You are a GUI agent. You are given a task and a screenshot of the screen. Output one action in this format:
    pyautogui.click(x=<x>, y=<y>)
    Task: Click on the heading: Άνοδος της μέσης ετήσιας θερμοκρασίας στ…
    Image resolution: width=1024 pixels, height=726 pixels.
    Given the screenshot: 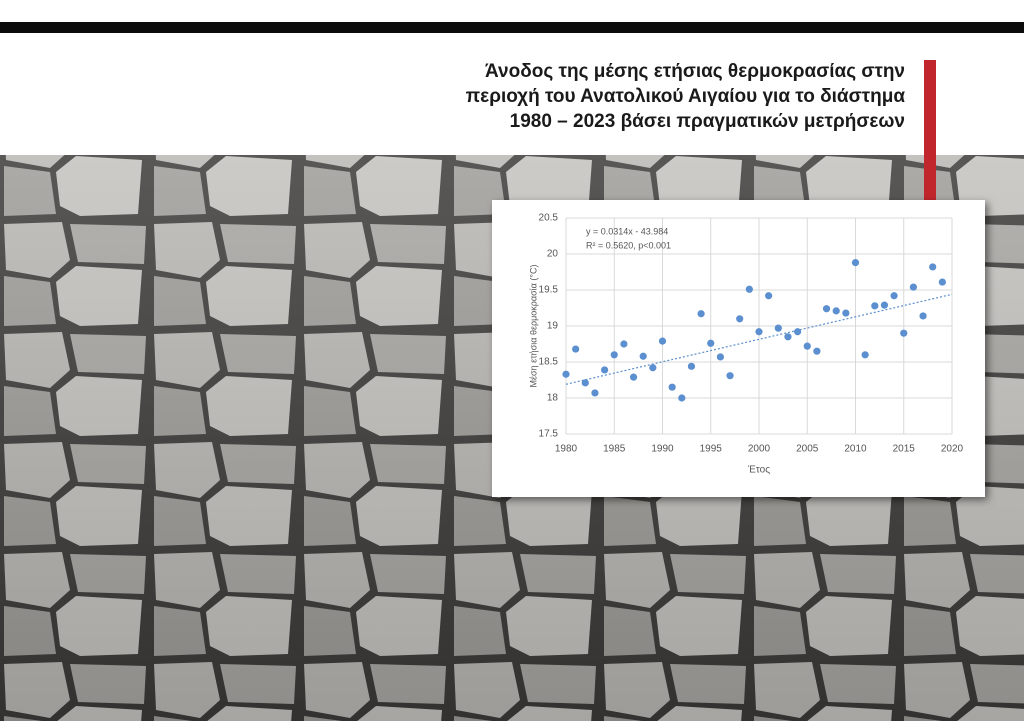 What is the action you would take?
    pyautogui.click(x=686, y=96)
    